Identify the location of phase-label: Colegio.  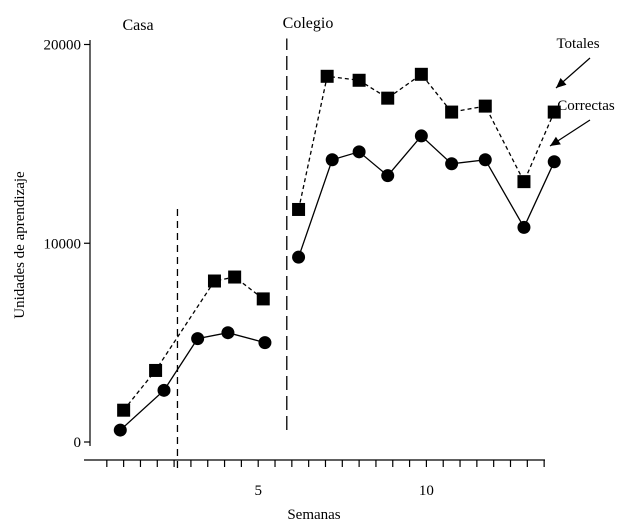
(308, 23).